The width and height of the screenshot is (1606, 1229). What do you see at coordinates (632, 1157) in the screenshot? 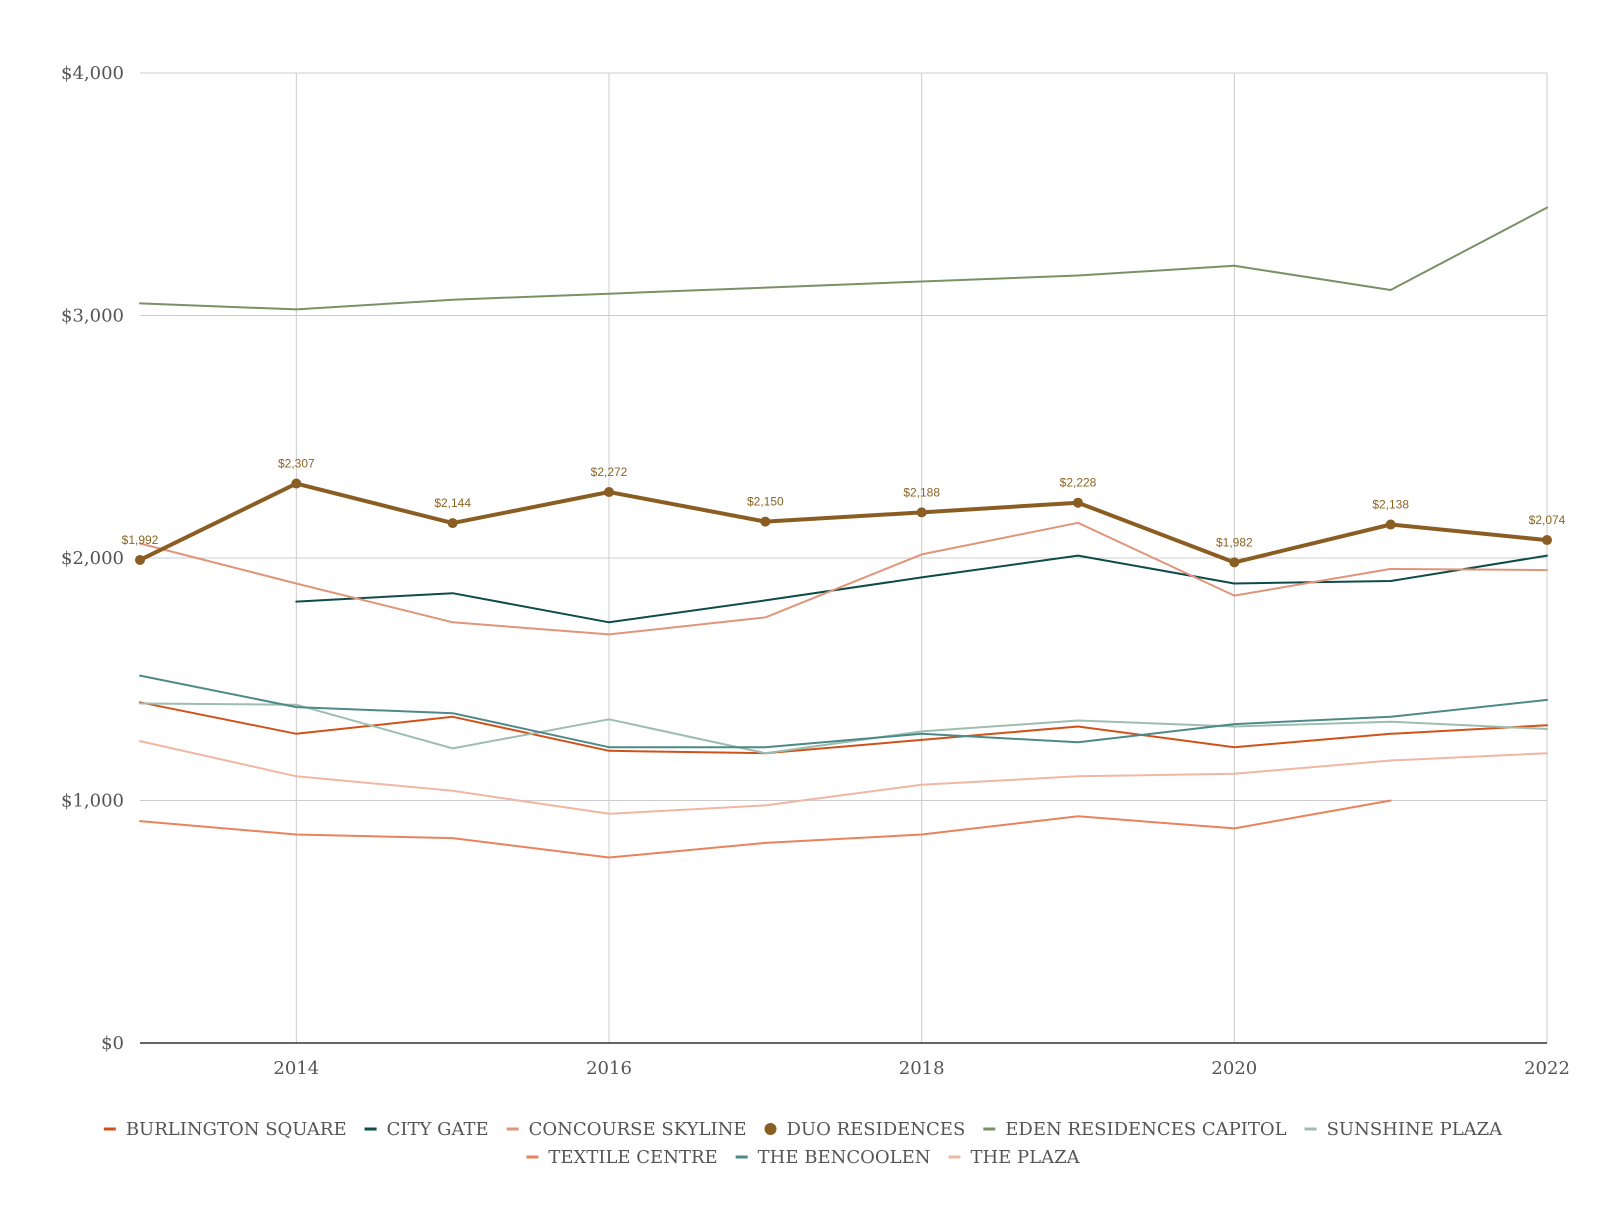
I see `legend-label: TEXTILE CENTRE` at bounding box center [632, 1157].